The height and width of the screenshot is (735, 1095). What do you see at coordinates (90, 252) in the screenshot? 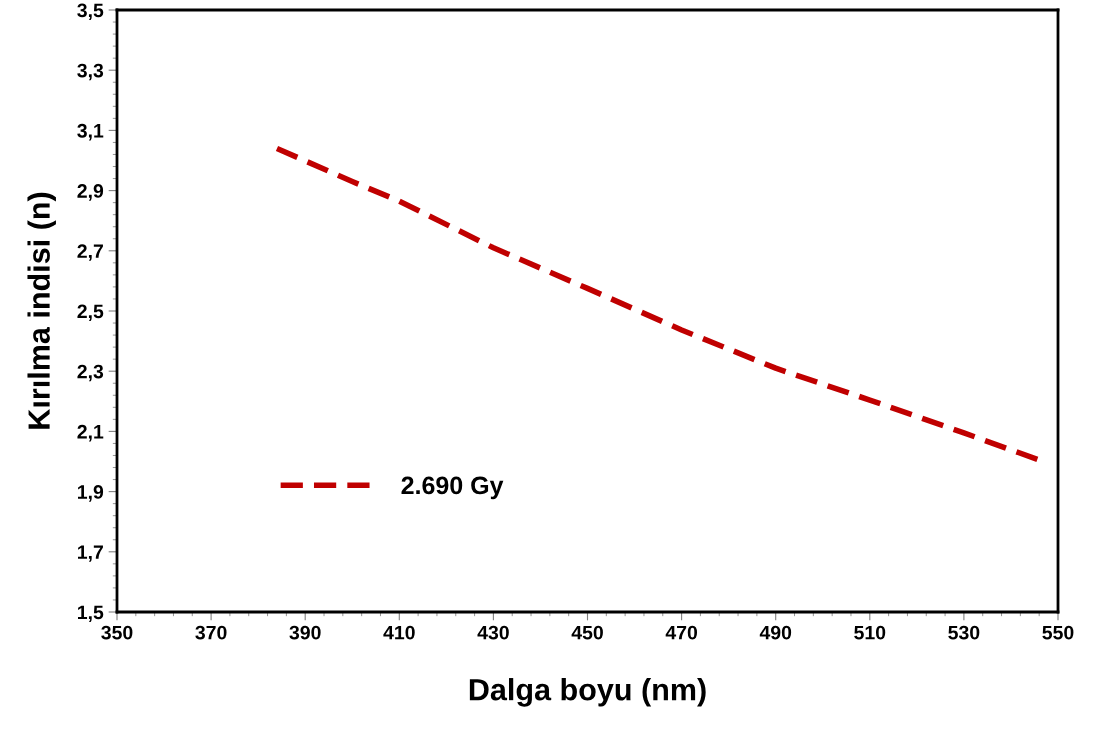
I see `y-tick-label: 2,7` at bounding box center [90, 252].